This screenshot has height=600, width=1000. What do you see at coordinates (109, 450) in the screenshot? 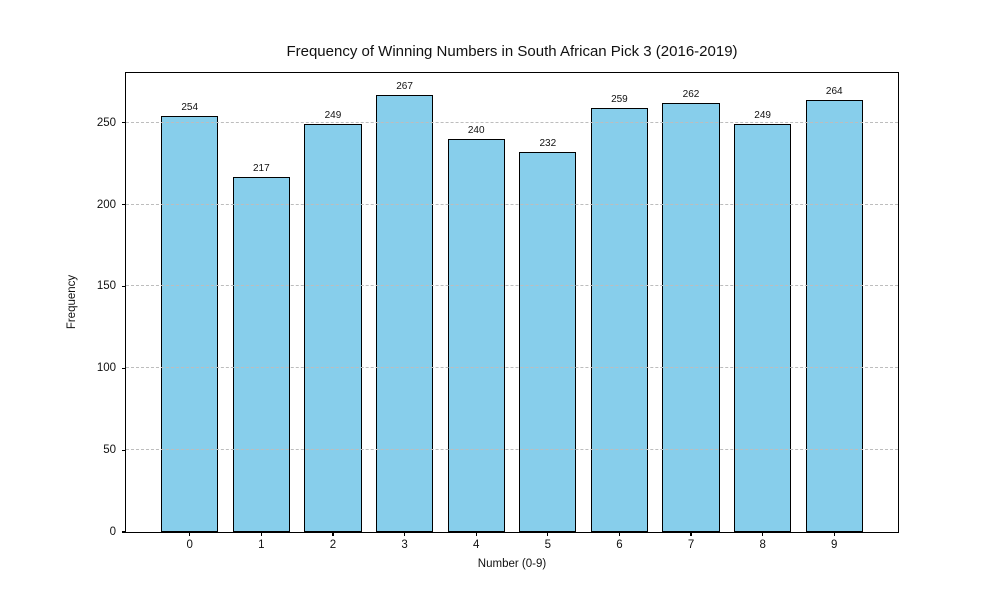
I see `y-tick-label: 50` at bounding box center [109, 450].